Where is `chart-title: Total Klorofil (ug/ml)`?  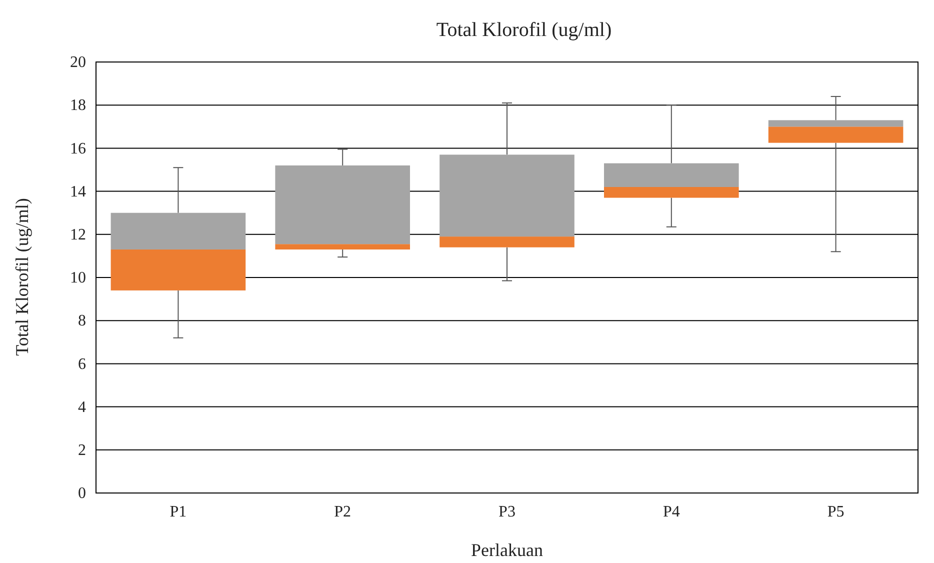
chart-title: Total Klorofil (ug/ml) is located at coordinates (524, 30).